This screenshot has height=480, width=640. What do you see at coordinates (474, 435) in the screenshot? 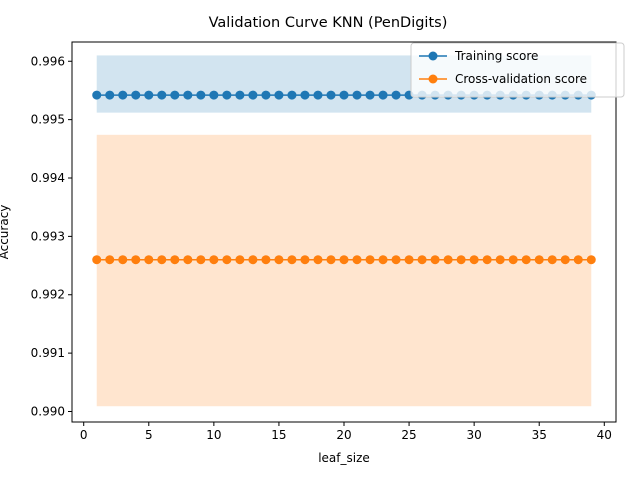
I see `x-tick-label-6: 30` at bounding box center [474, 435].